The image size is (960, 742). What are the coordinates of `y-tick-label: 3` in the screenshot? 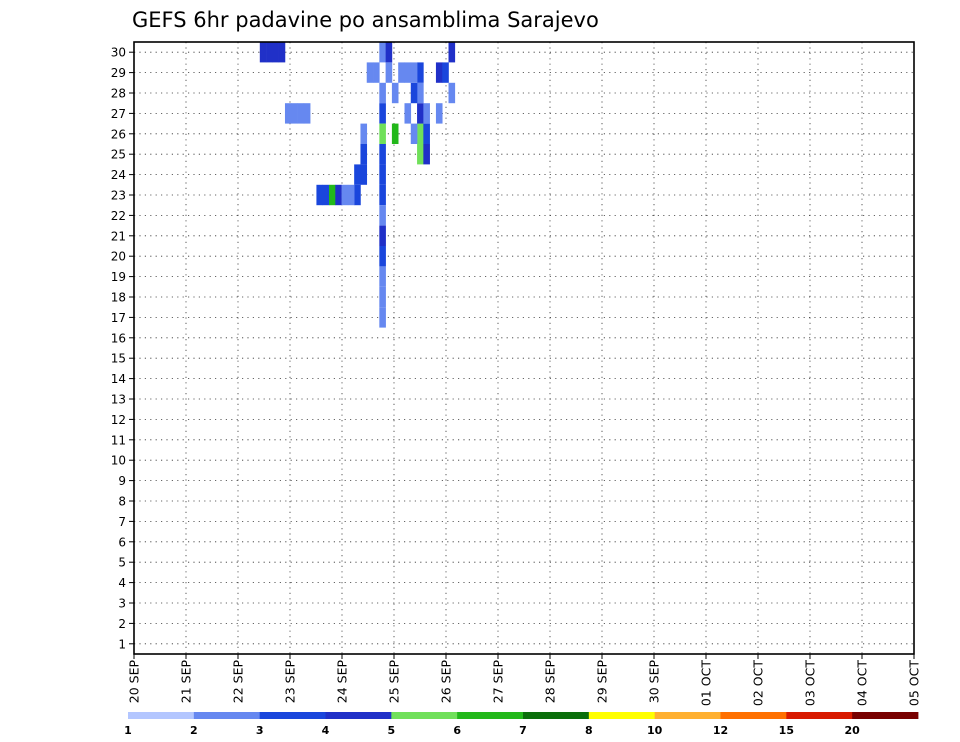 It's located at (122, 604).